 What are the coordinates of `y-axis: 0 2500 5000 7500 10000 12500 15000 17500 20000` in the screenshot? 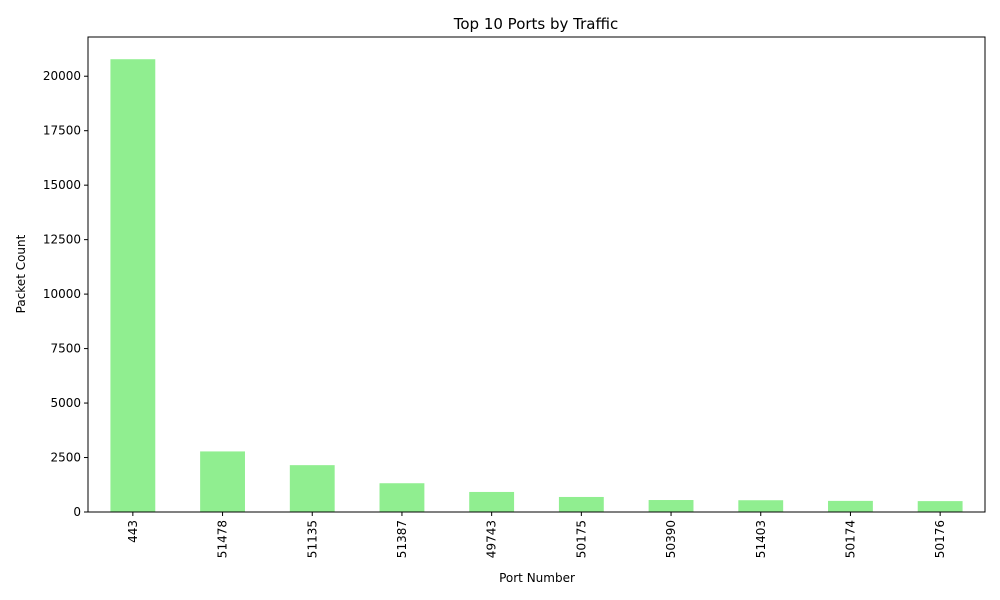 It's located at (65, 294).